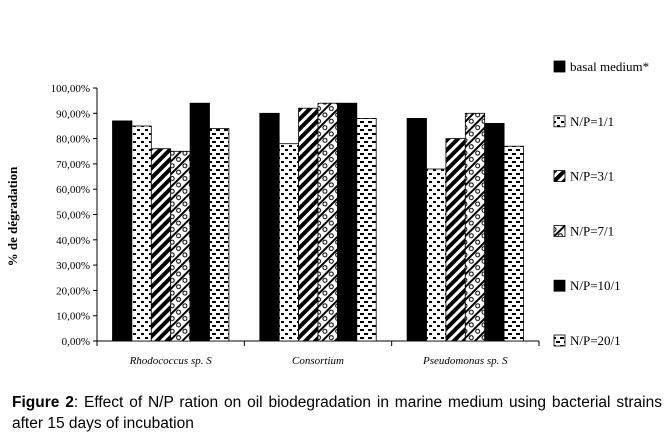 This screenshot has width=669, height=446. I want to click on legend-label: N/P=10/1, so click(595, 285).